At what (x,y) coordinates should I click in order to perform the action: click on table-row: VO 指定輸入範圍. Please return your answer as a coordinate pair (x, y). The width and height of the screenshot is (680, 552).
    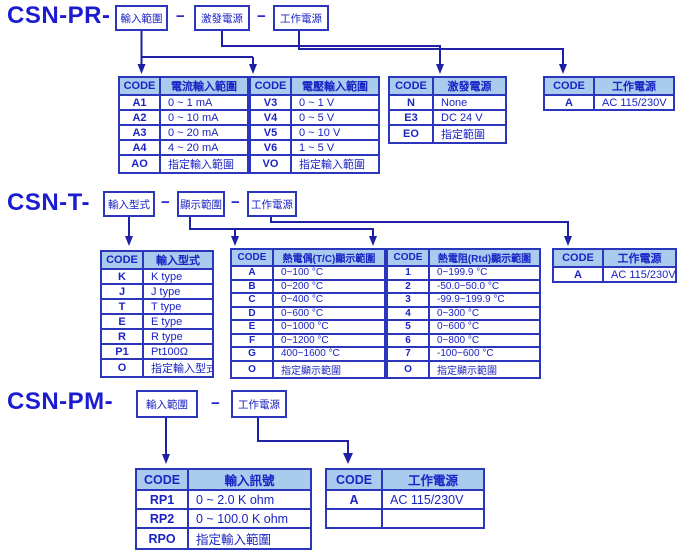
    Looking at the image, I should click on (314, 164).